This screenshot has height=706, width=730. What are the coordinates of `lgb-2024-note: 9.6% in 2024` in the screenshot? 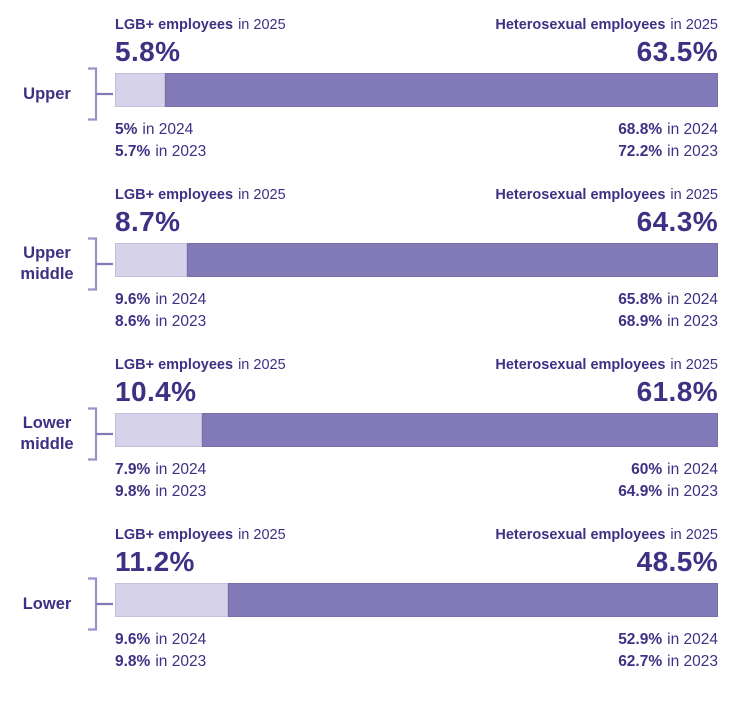 It's located at (160, 300).